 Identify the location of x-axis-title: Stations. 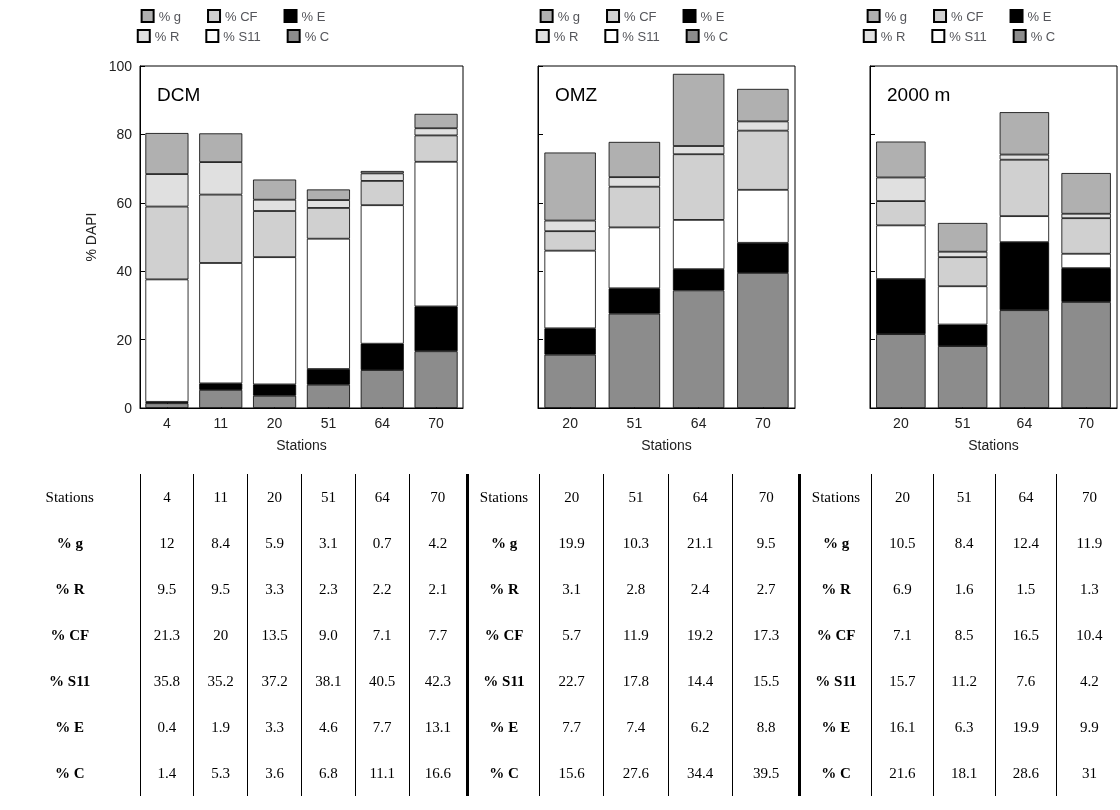
(666, 445).